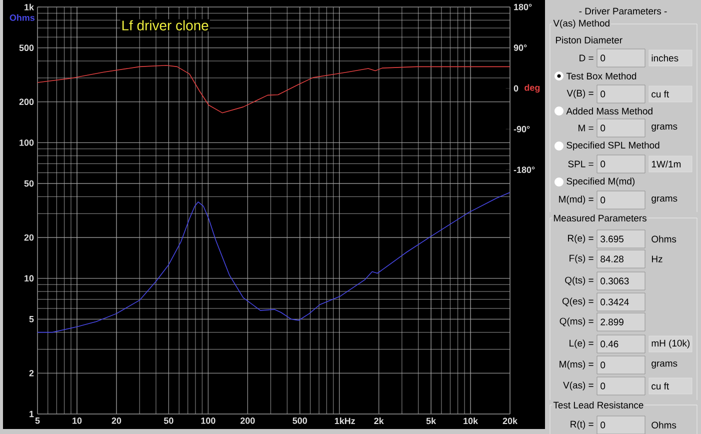 This screenshot has width=701, height=434. What do you see at coordinates (379, 421) in the screenshot?
I see `x-tick-label: 2k` at bounding box center [379, 421].